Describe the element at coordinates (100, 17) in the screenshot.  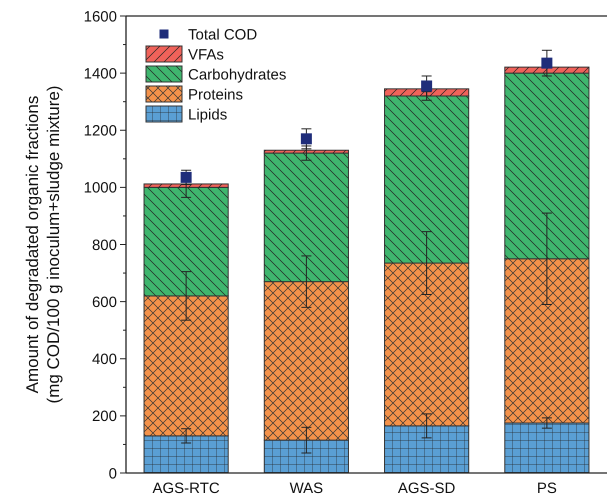
I see `y-tick-label: 1600` at that location.